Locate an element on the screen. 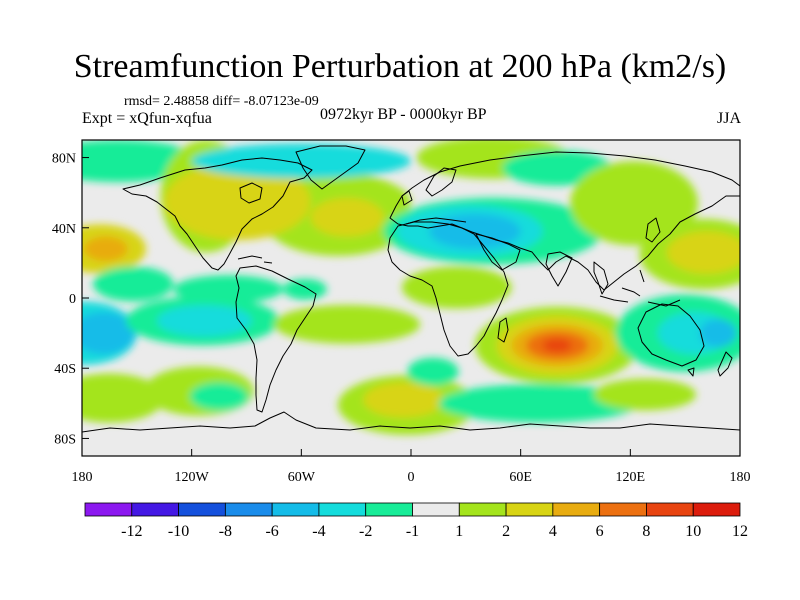  coastline-africa is located at coordinates (448, 289).